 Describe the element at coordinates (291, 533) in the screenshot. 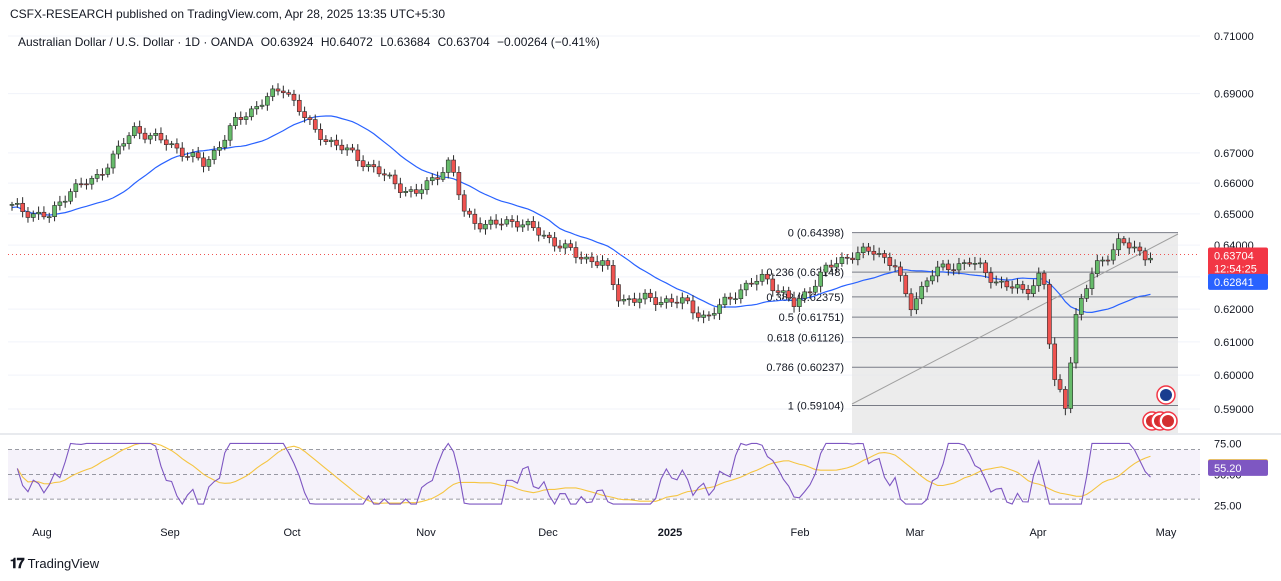

I see `time-tick-label: Oct` at that location.